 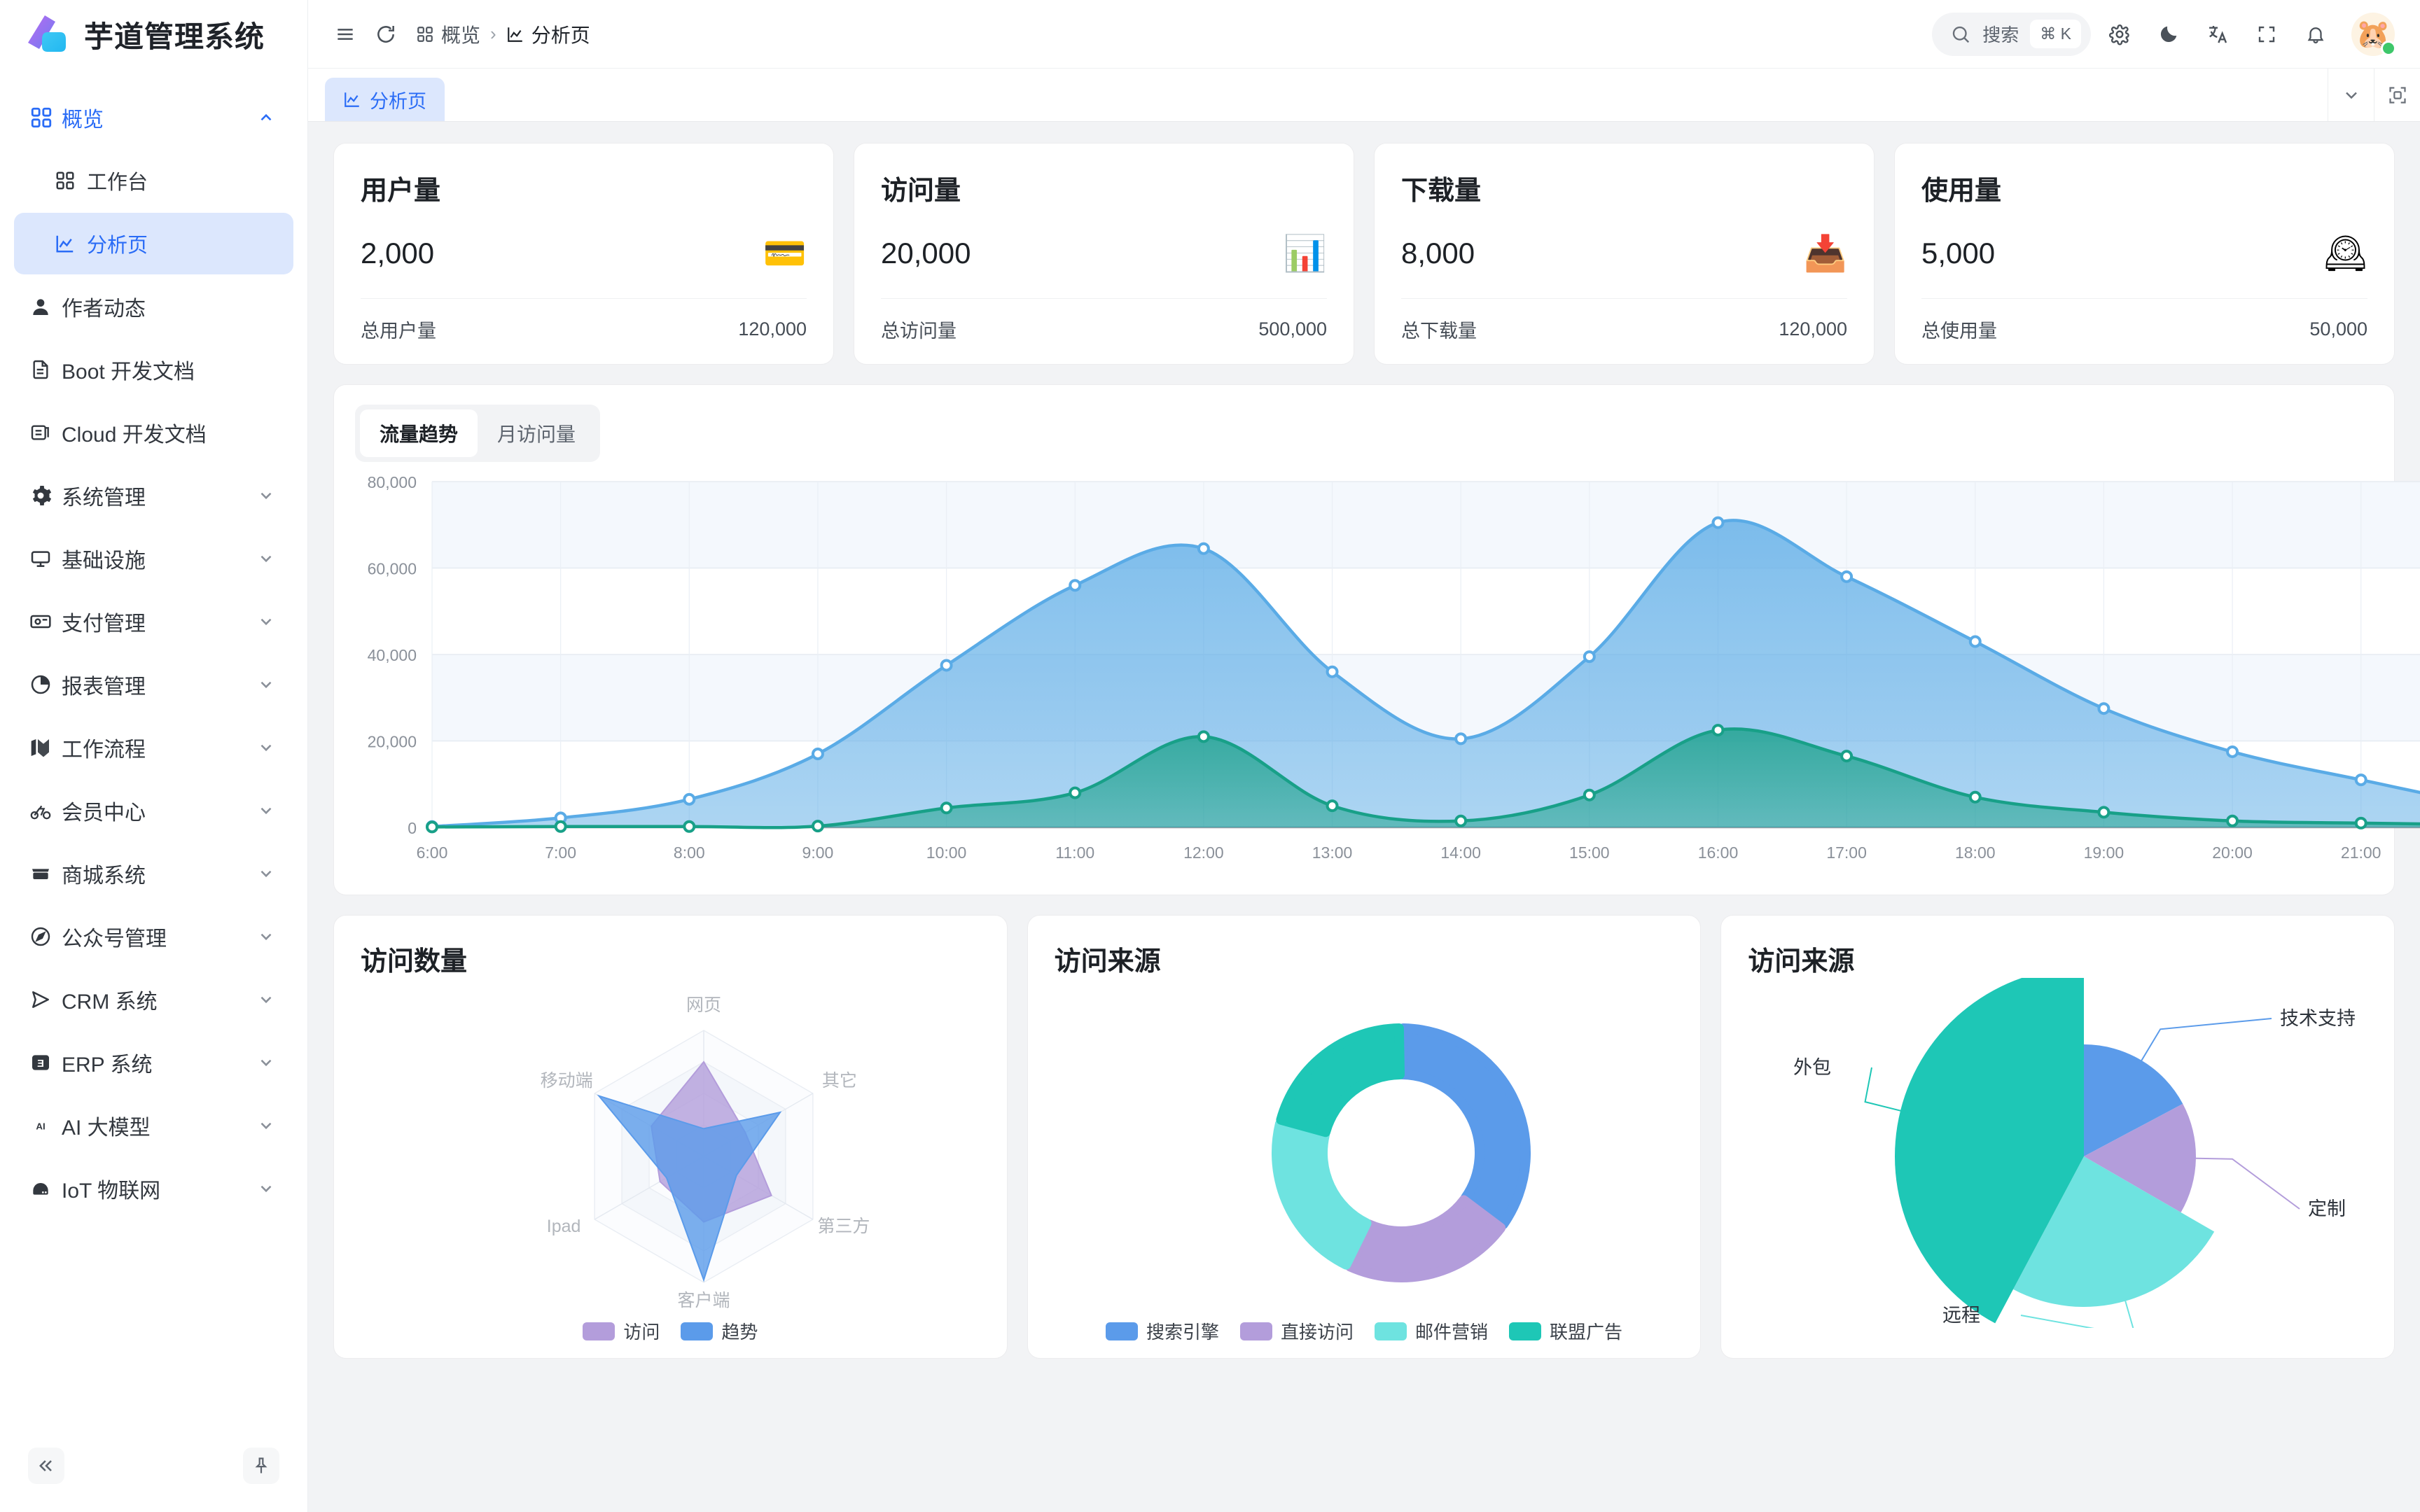 I want to click on bell-icon, so click(x=2315, y=34).